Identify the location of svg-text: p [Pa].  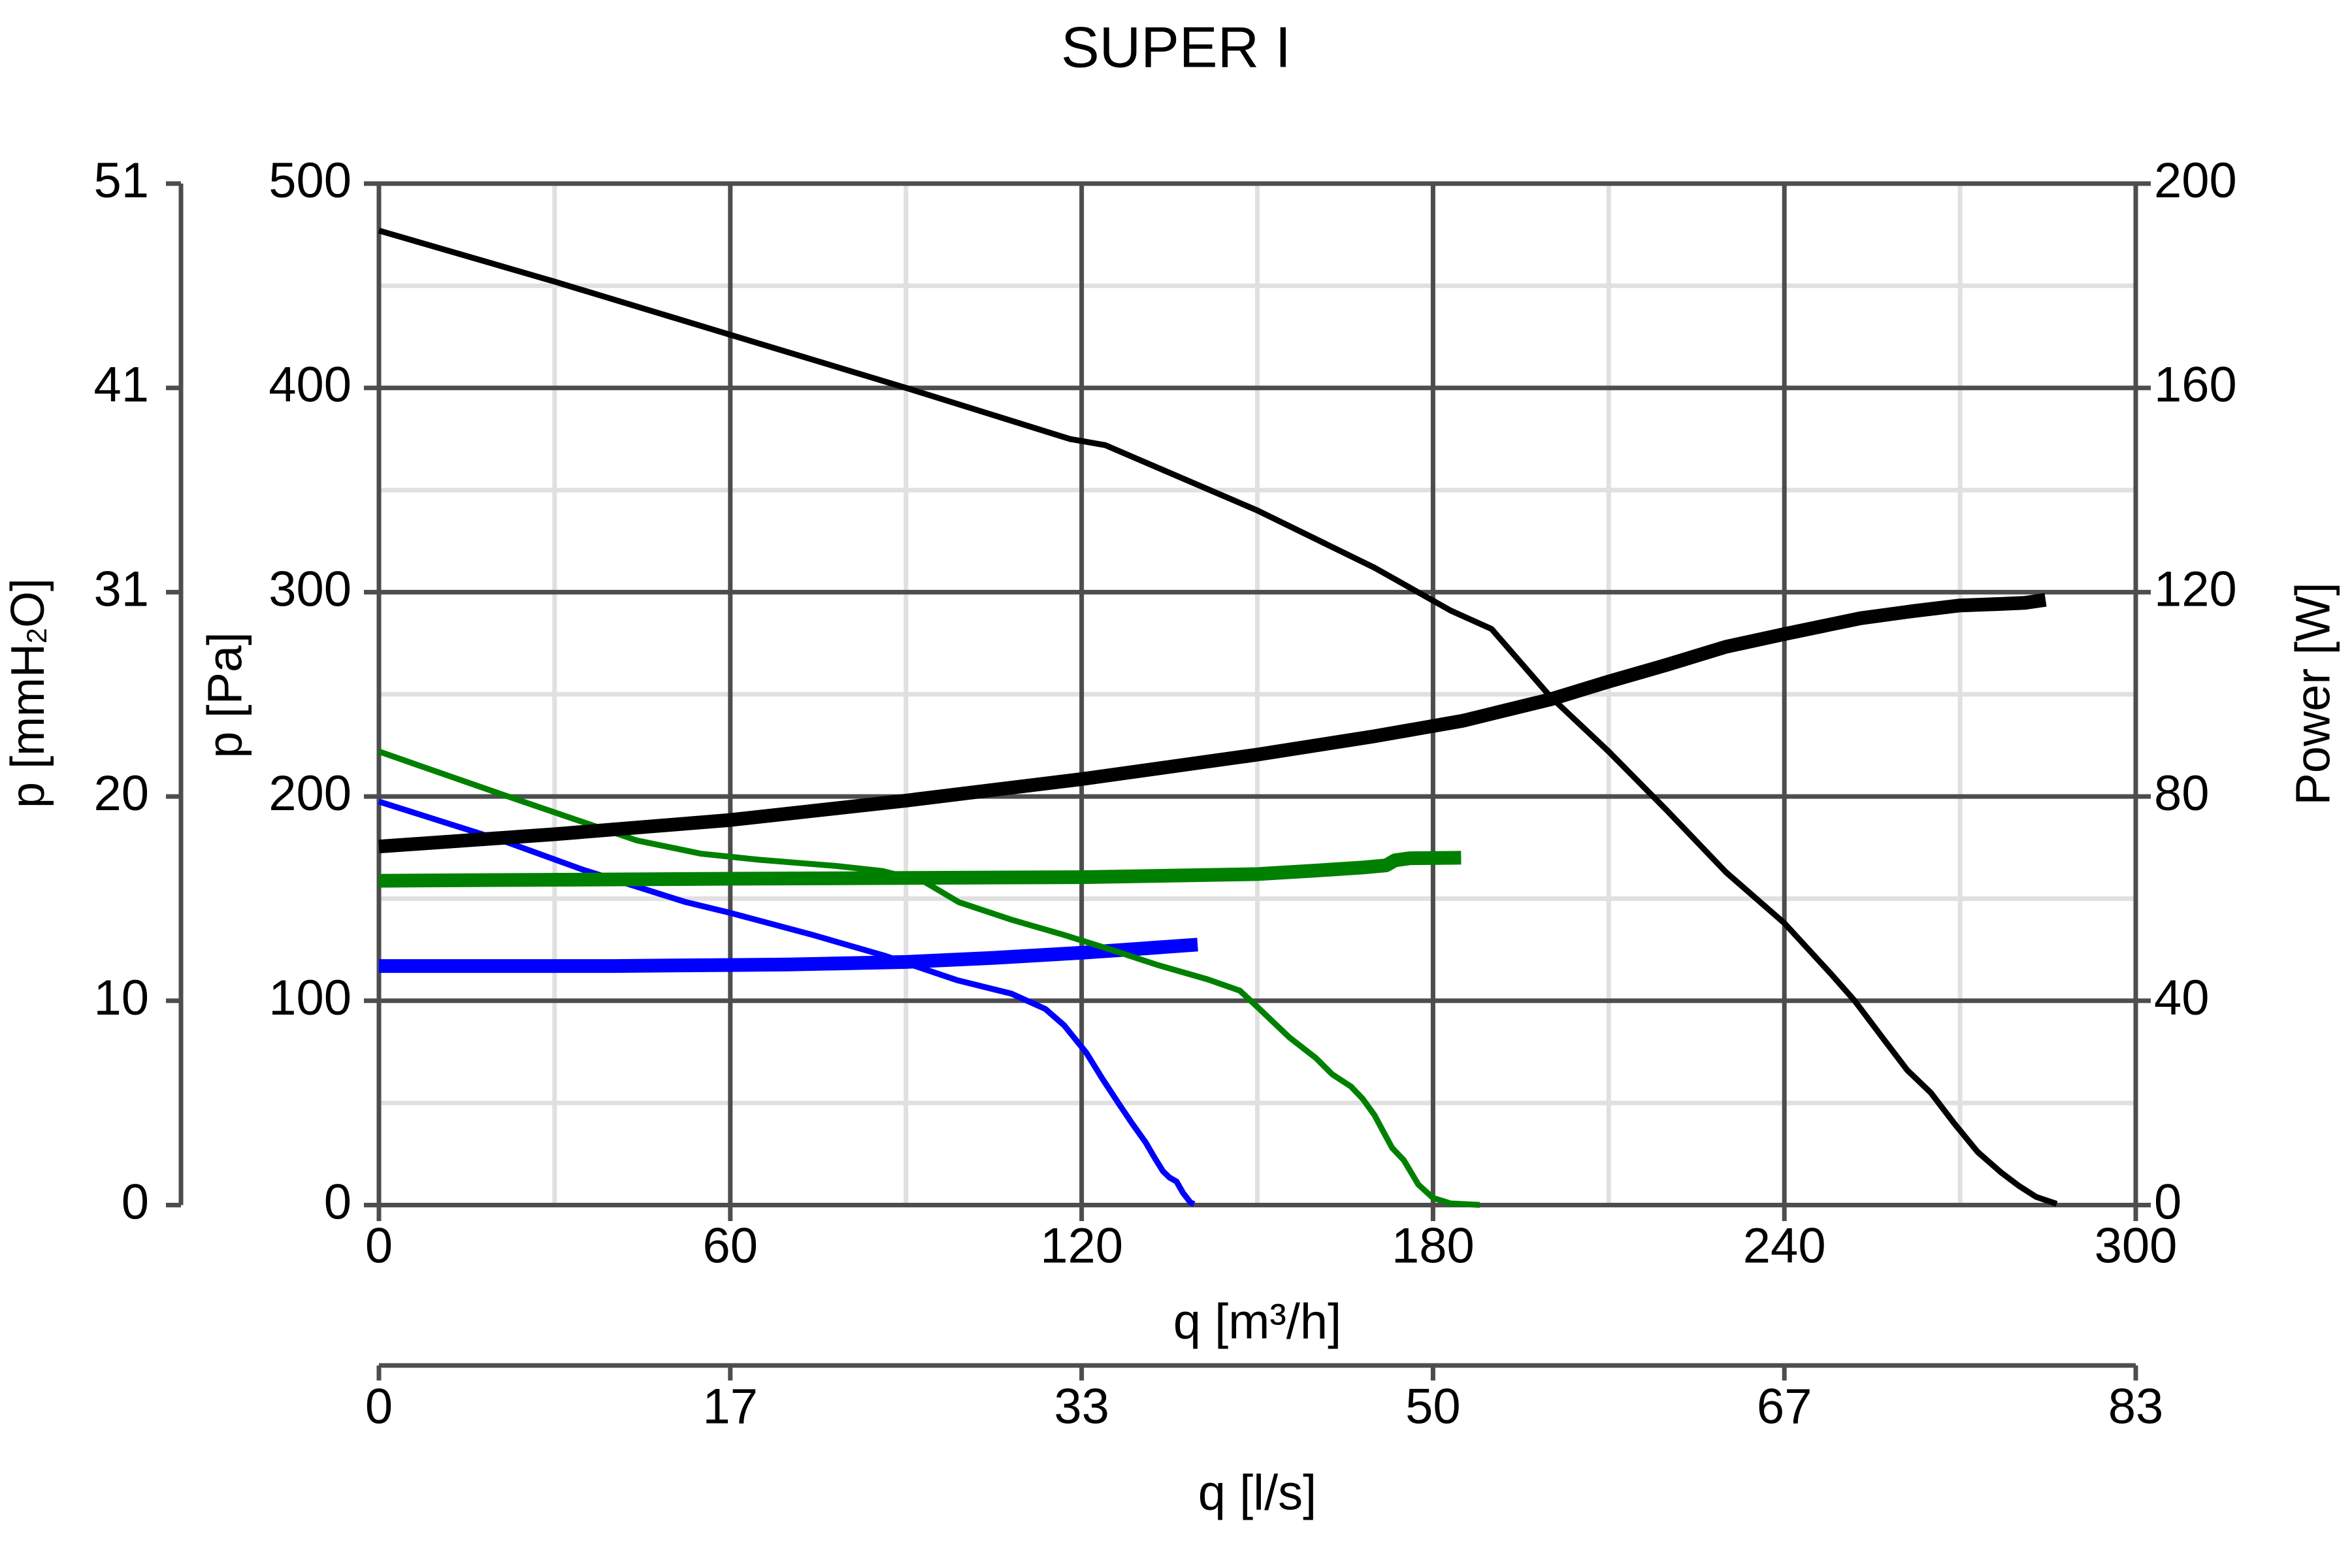
(225, 695).